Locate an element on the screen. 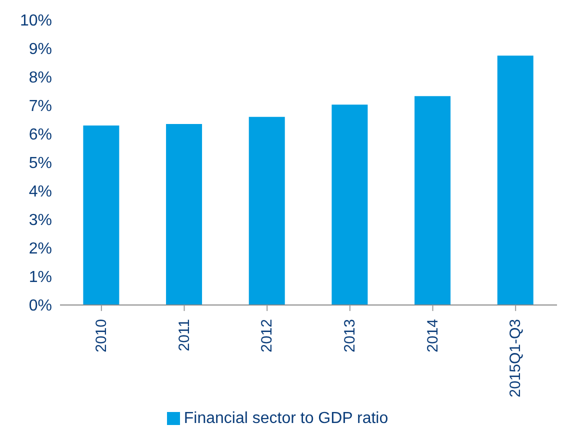  x-tick-label: 2013 is located at coordinates (349, 335).